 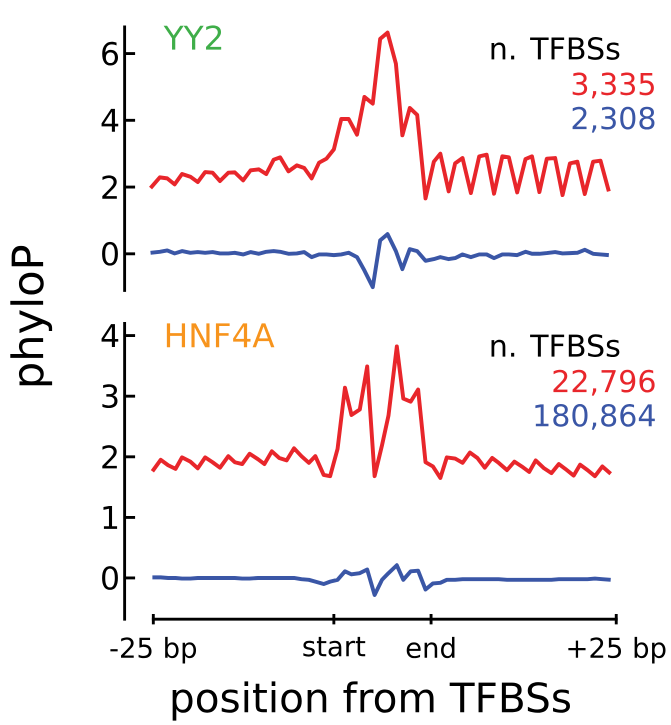 What do you see at coordinates (153, 650) in the screenshot?
I see `x-tick-label: -25 bp` at bounding box center [153, 650].